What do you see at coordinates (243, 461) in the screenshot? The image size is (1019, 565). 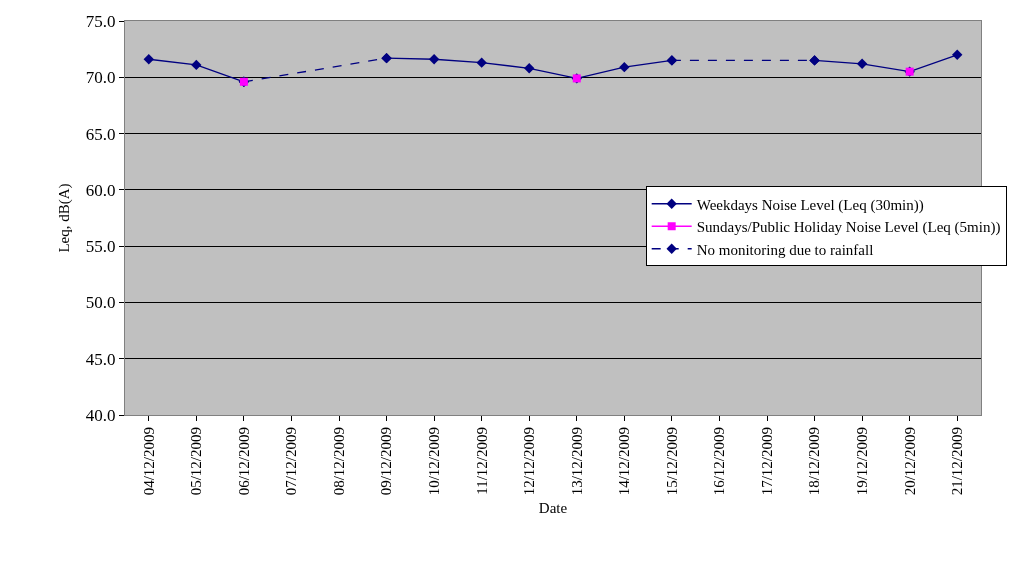 I see `x-tick-label: 06/12/2009` at bounding box center [243, 461].